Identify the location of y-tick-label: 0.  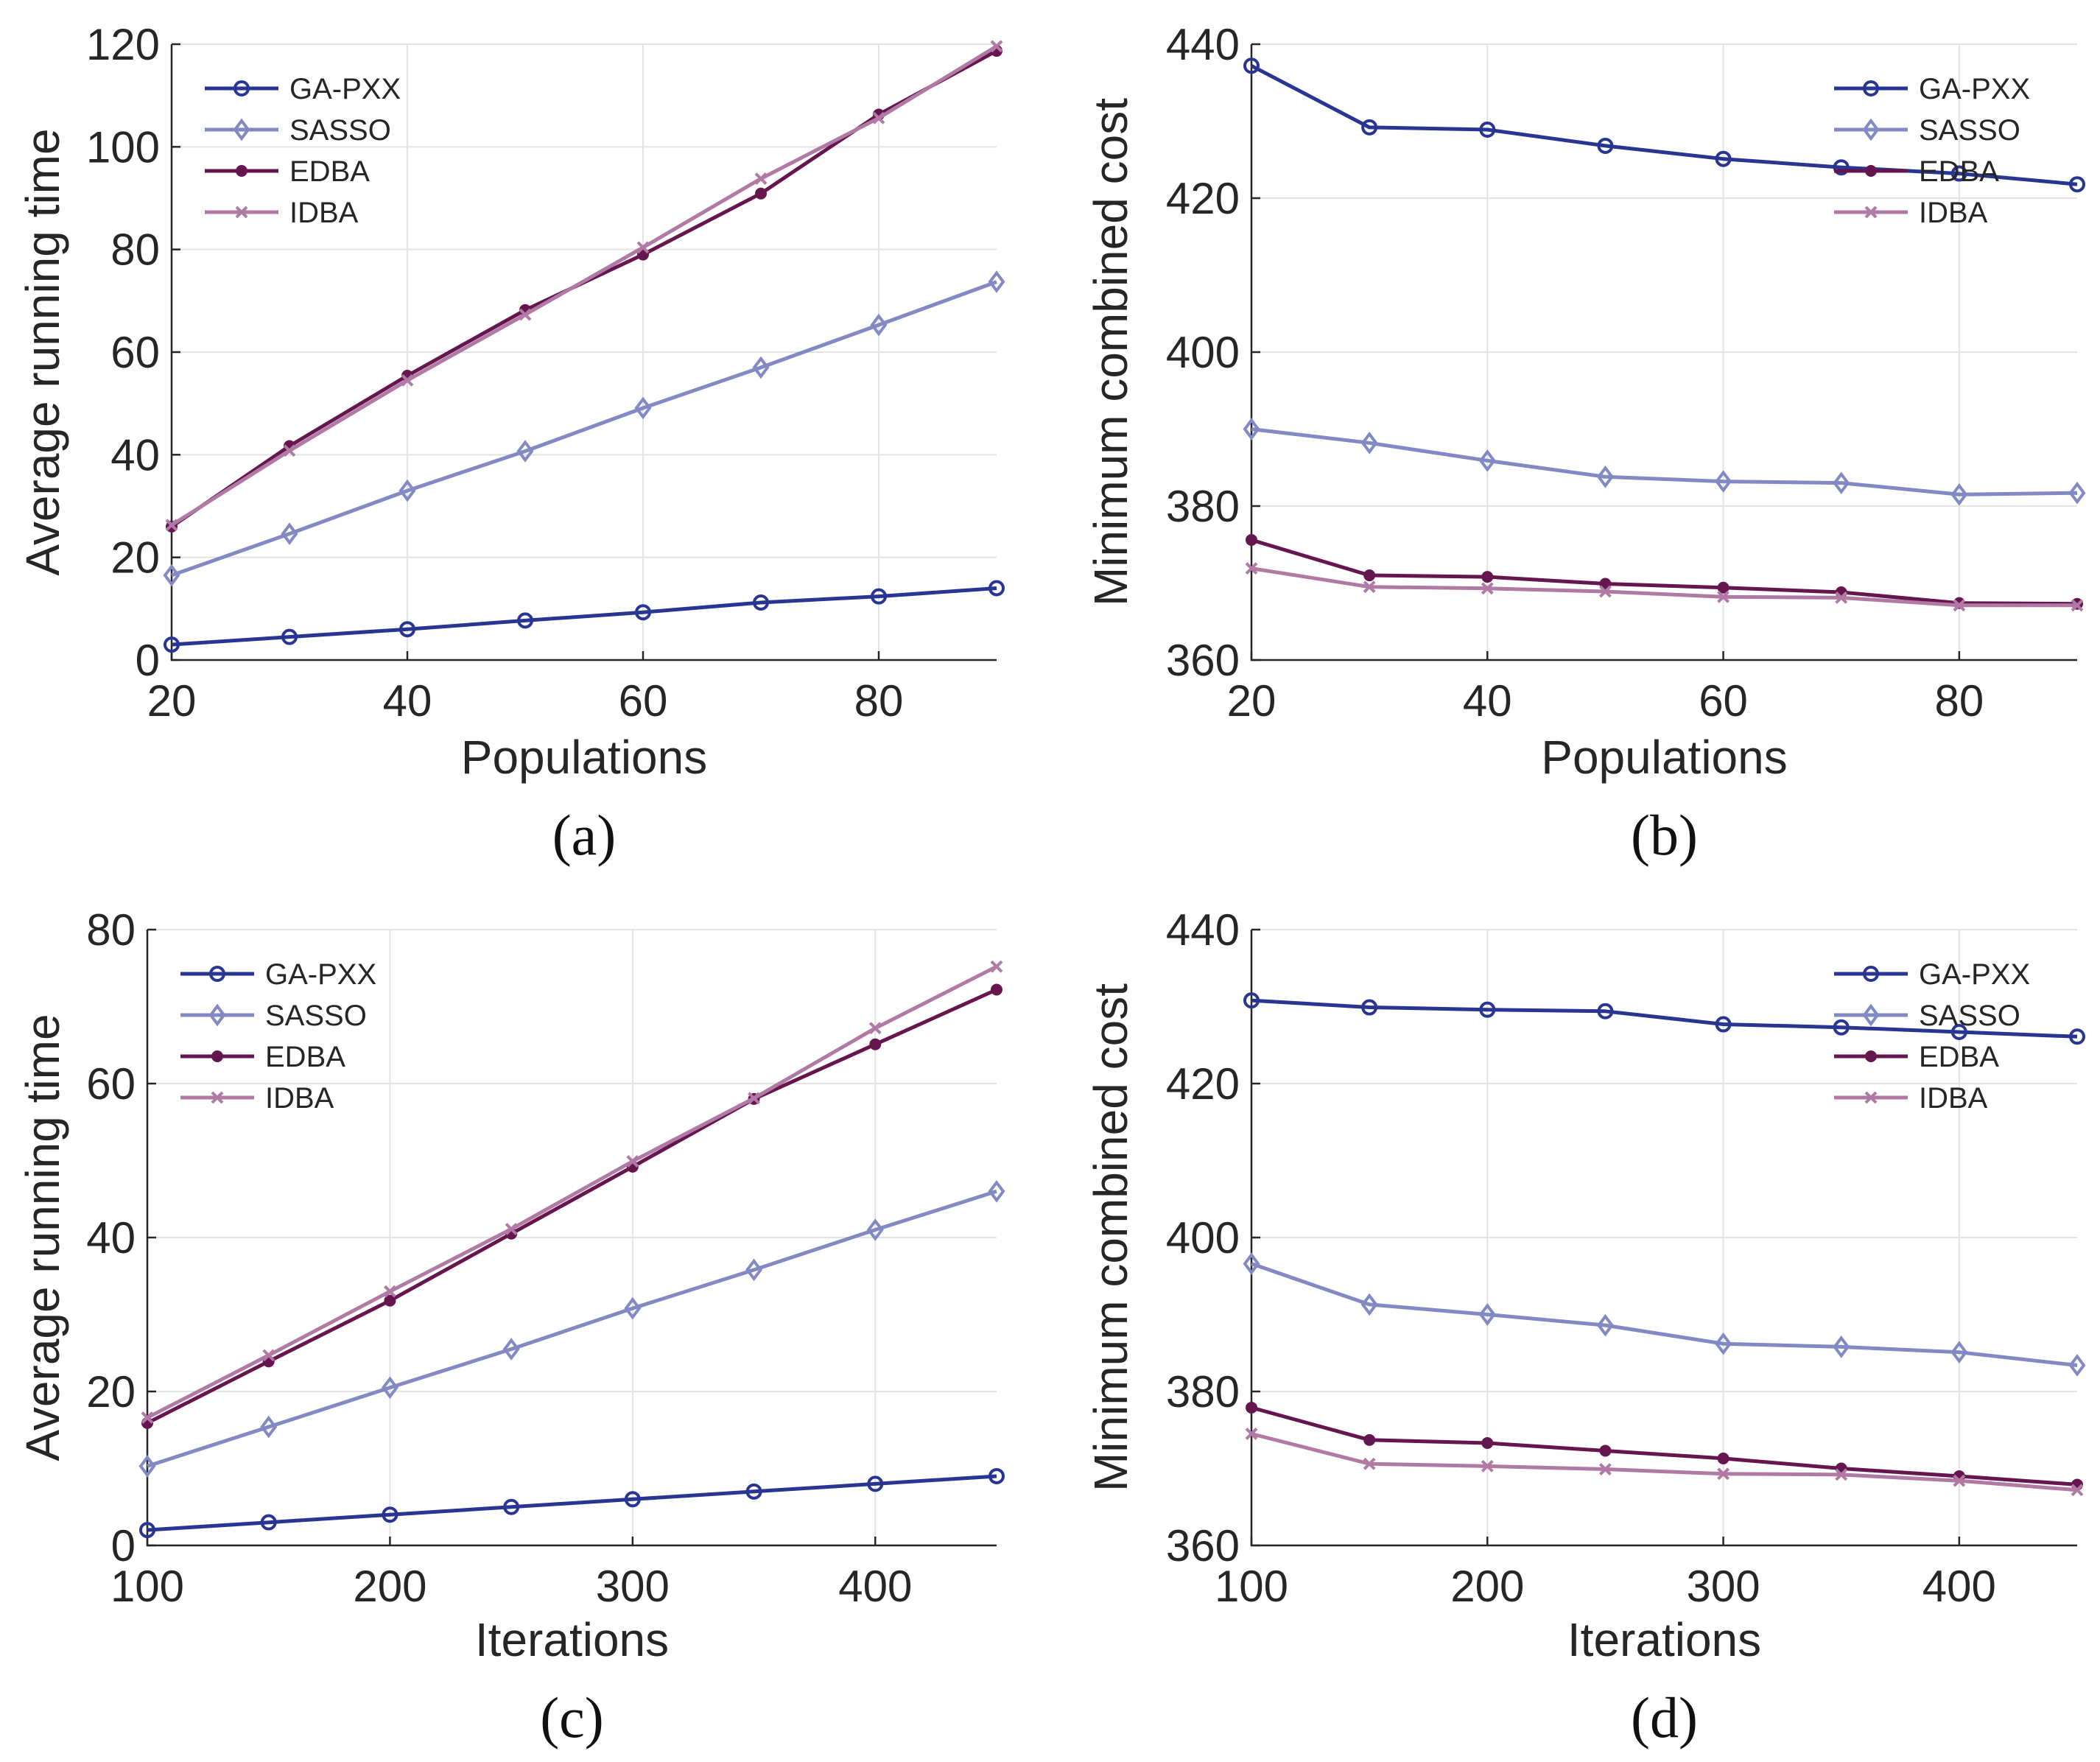
(148, 660).